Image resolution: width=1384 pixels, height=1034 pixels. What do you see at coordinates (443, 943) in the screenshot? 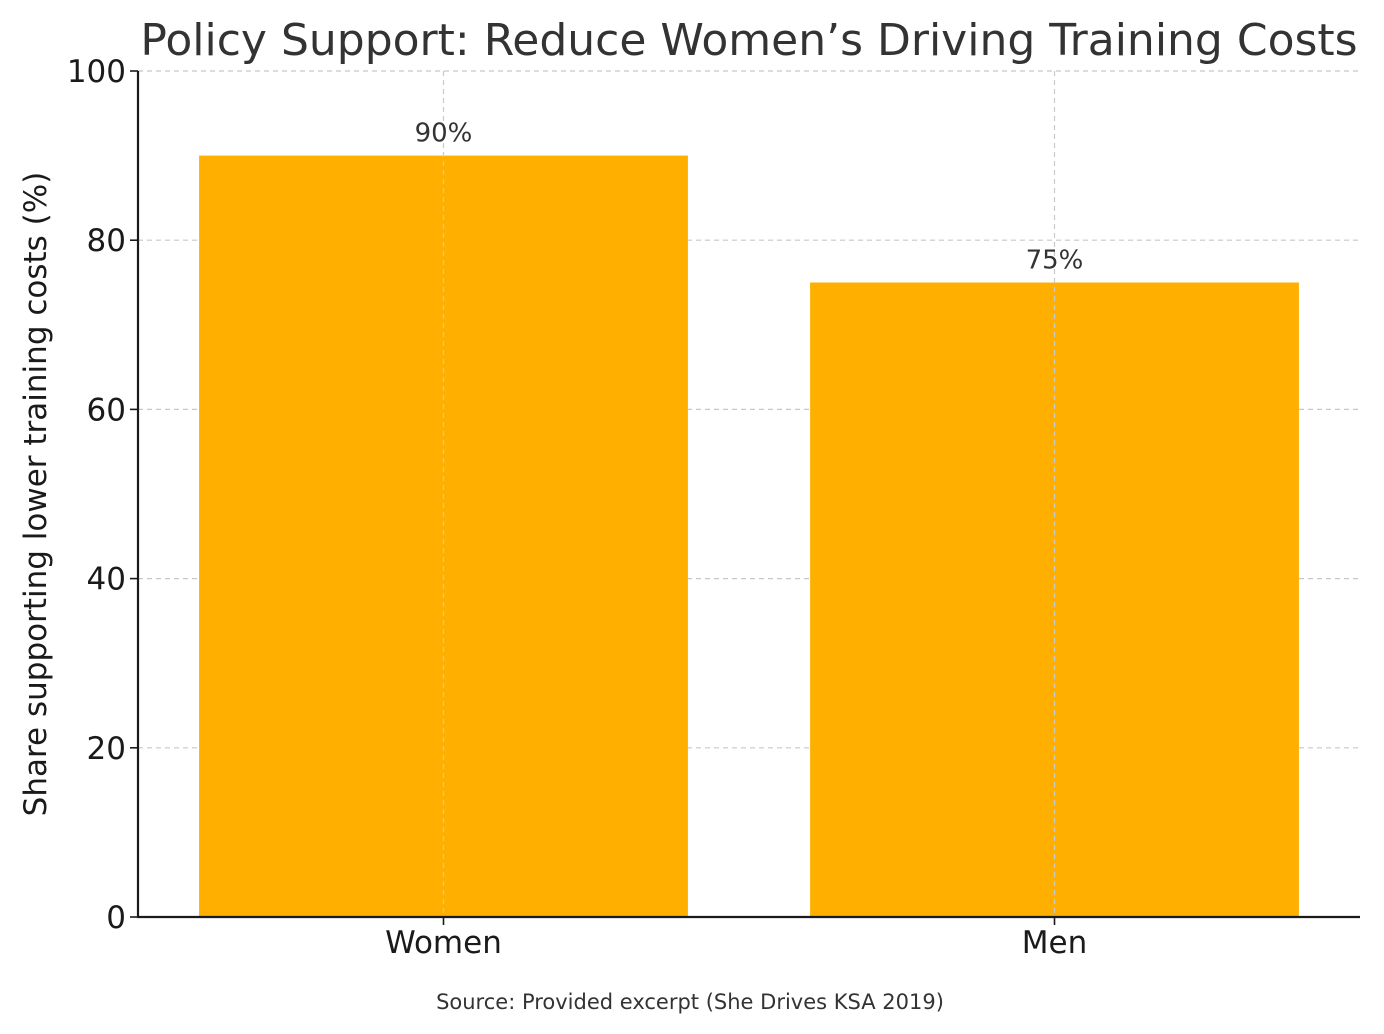
I see `x-tick-label-women: Women` at bounding box center [443, 943].